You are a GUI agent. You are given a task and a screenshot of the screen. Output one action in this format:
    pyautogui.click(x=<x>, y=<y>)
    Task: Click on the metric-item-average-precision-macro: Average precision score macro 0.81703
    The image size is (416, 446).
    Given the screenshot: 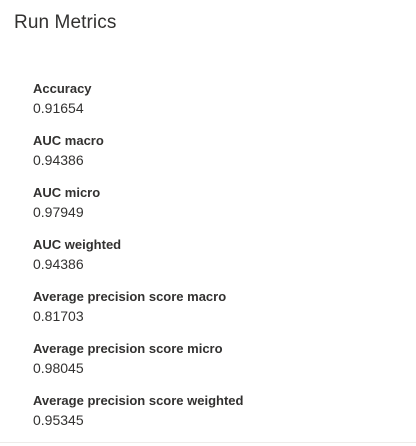 What is the action you would take?
    pyautogui.click(x=213, y=314)
    